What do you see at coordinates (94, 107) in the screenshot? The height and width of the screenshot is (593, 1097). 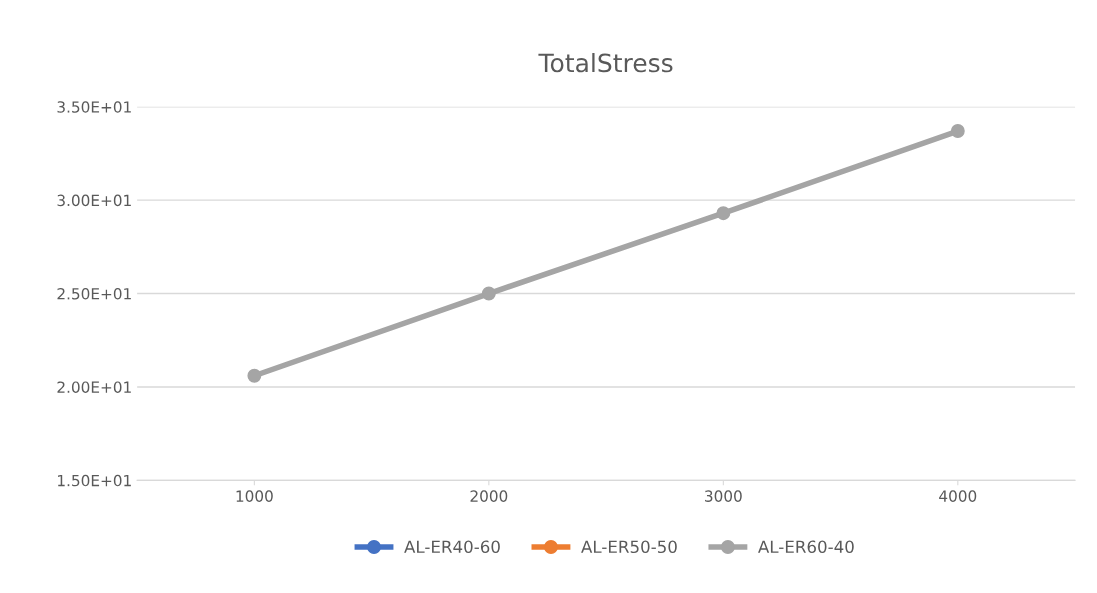 I see `y-tick-label: 3.50E+01` at bounding box center [94, 107].